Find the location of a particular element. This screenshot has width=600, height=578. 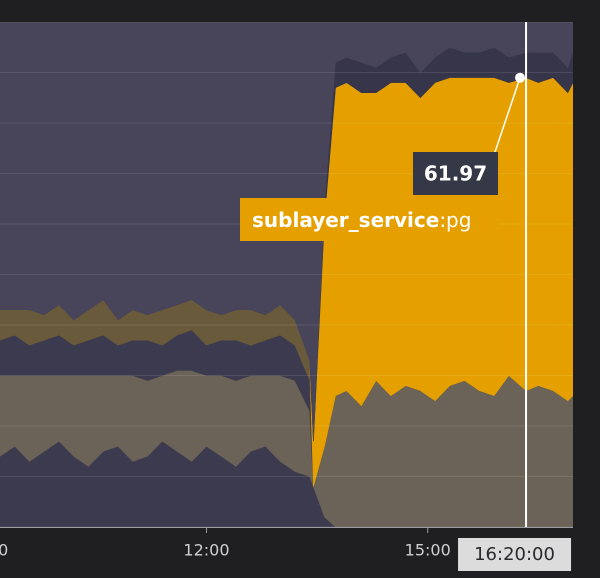

tooltip-value: 61.97 is located at coordinates (455, 174).